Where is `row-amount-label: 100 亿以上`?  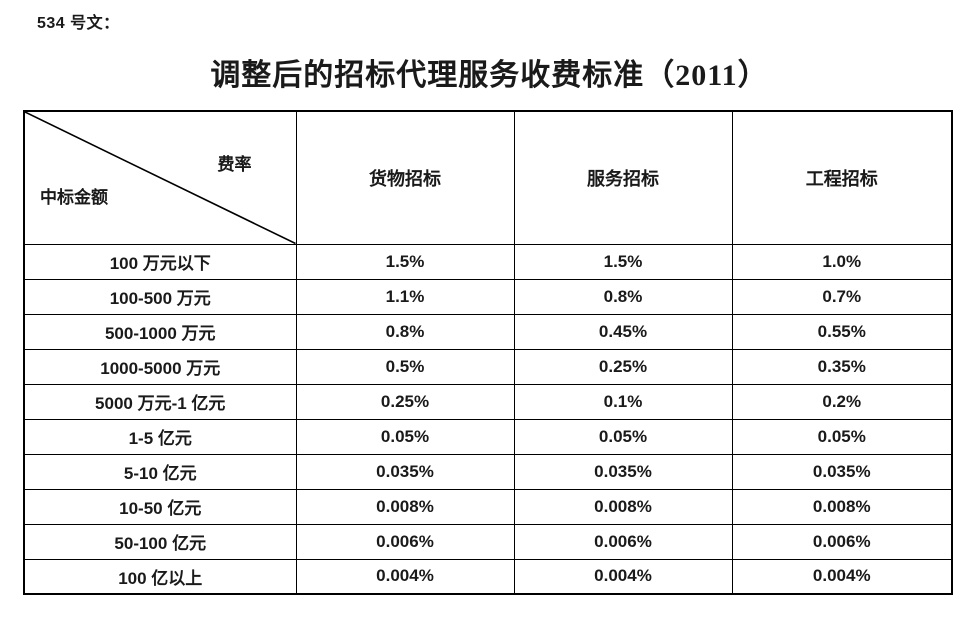 row-amount-label: 100 亿以上 is located at coordinates (160, 576).